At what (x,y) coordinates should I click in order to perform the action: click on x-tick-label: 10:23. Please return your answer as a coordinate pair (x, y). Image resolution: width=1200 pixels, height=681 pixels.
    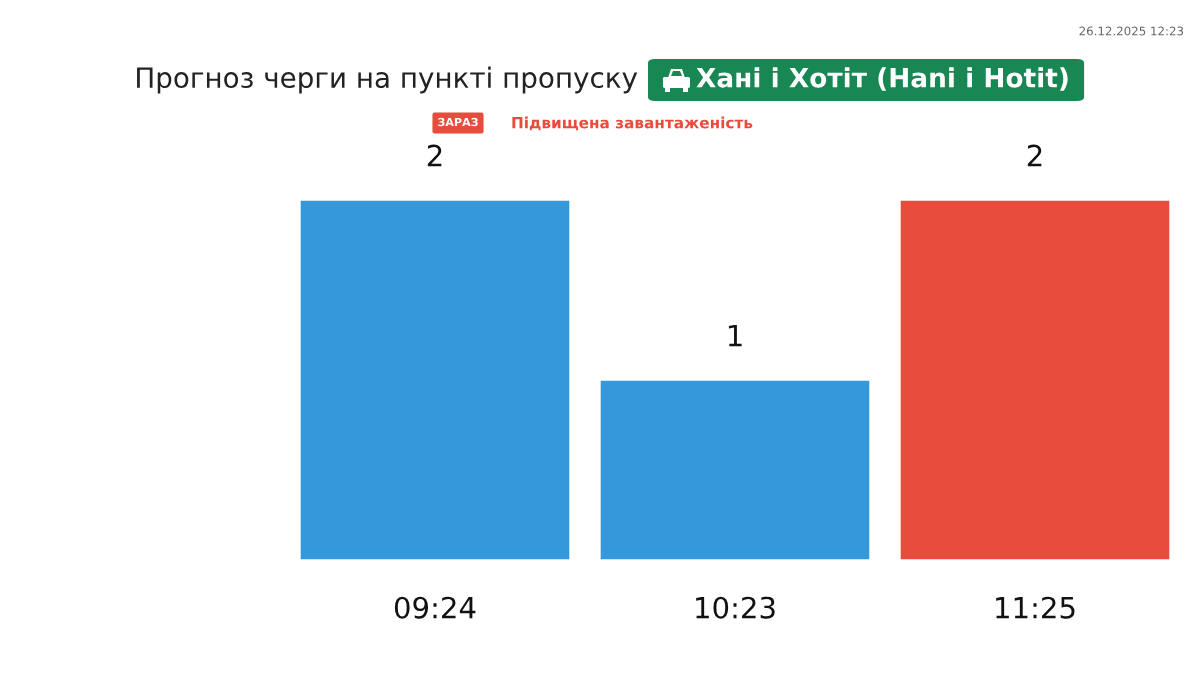
    Looking at the image, I should click on (735, 607).